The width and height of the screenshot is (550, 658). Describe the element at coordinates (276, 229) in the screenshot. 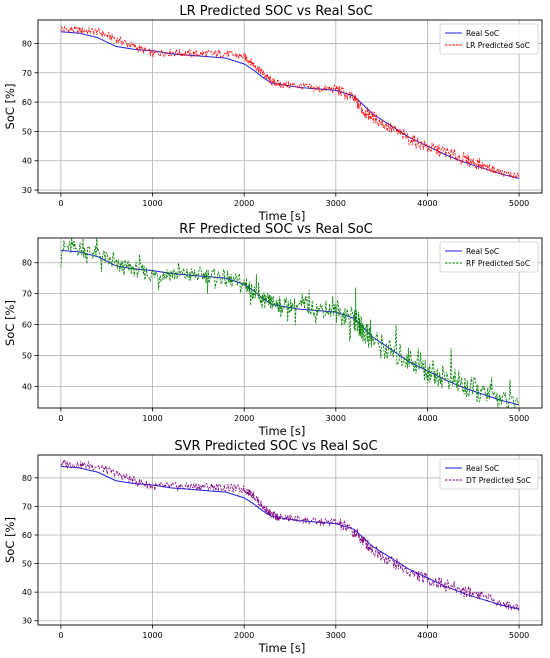

I see `chart-title: RF Predicted SOC vs Real SoC` at that location.